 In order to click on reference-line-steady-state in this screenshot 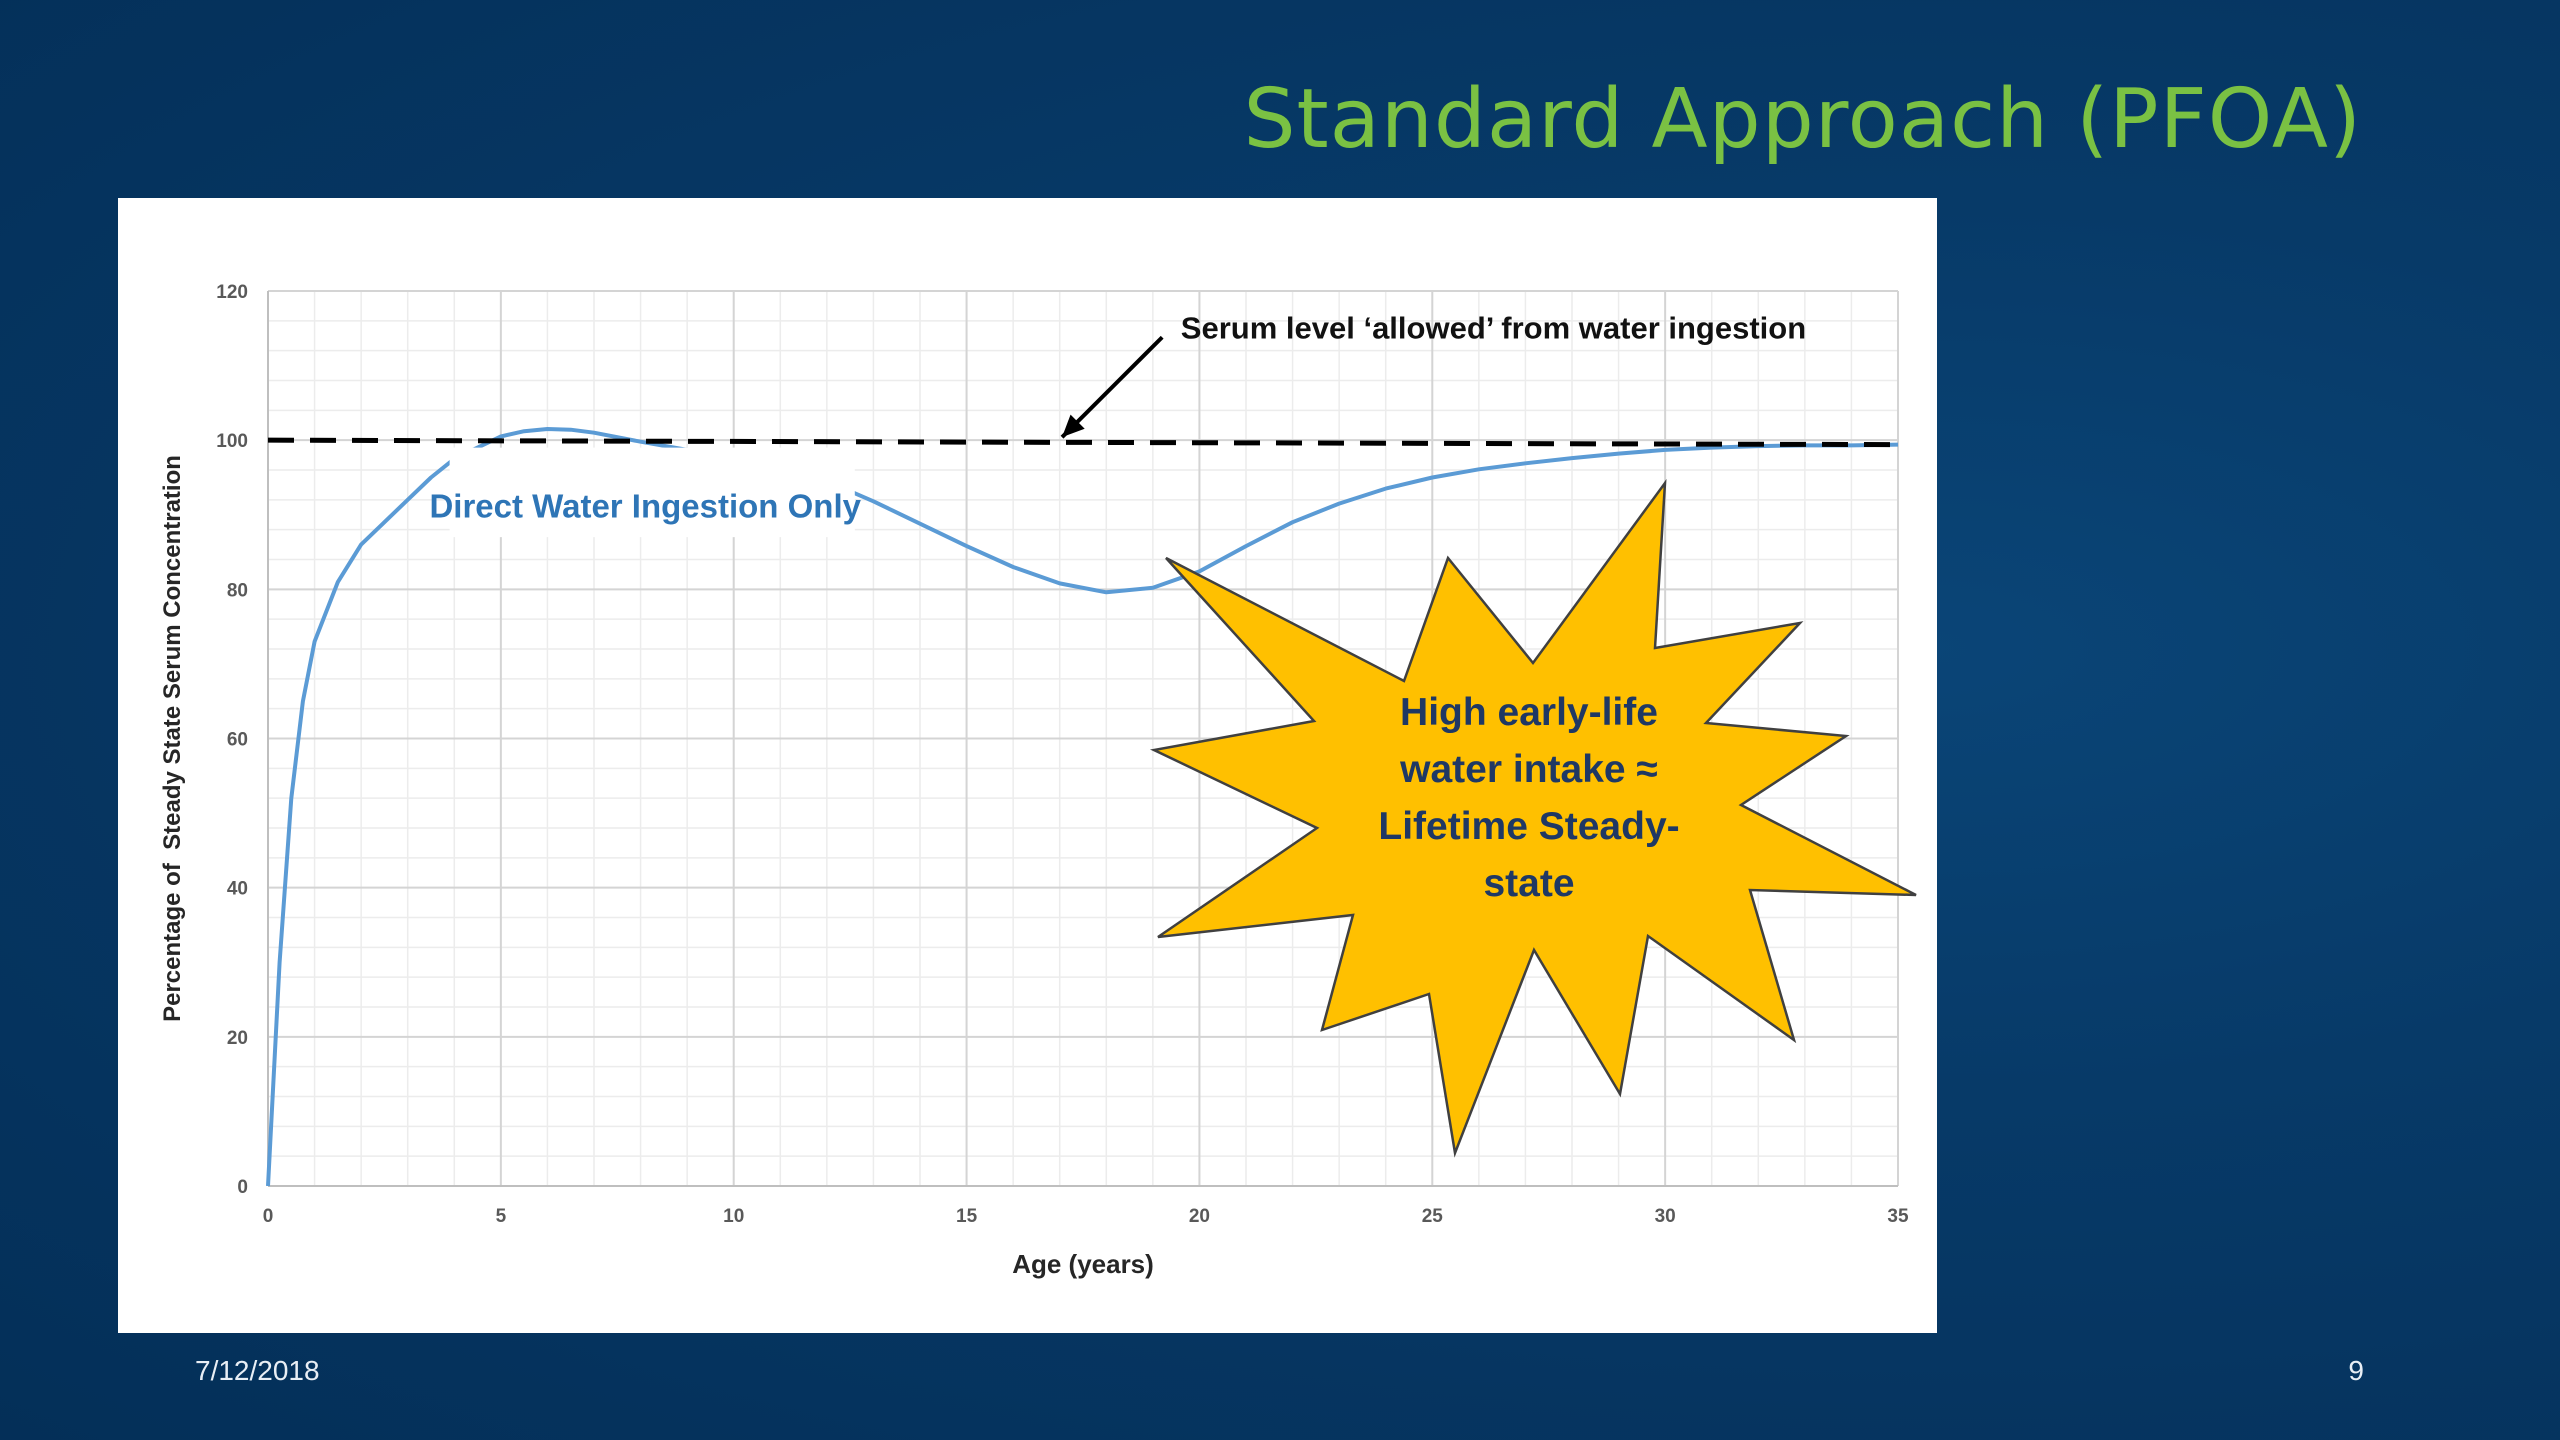, I will do `click(1083, 442)`.